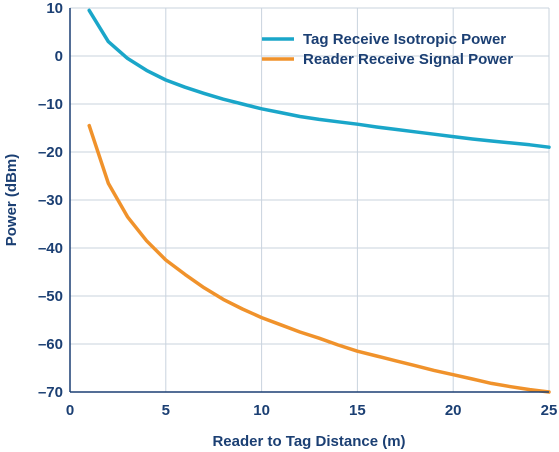 Image resolution: width=559 pixels, height=452 pixels. I want to click on y-tick-label: –20, so click(50, 152).